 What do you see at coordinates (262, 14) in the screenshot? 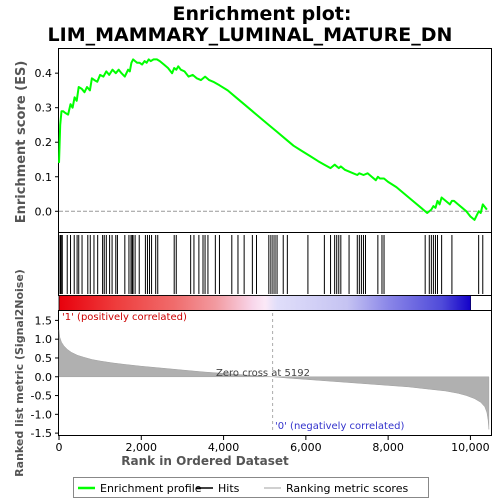
I see `chart-title-line1: Enrichment plot:` at bounding box center [262, 14].